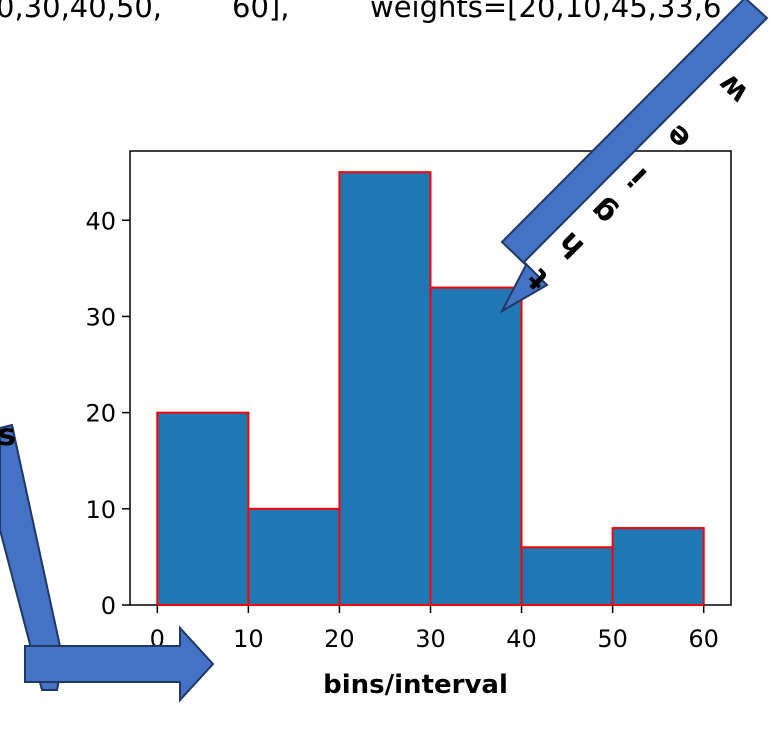 The width and height of the screenshot is (779, 731). Describe the element at coordinates (521, 639) in the screenshot. I see `x-tick-label: 40` at that location.